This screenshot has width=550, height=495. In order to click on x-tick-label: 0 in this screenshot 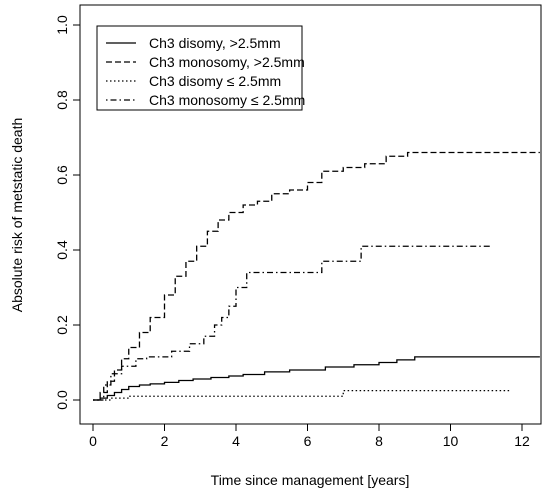, I will do `click(93, 441)`.